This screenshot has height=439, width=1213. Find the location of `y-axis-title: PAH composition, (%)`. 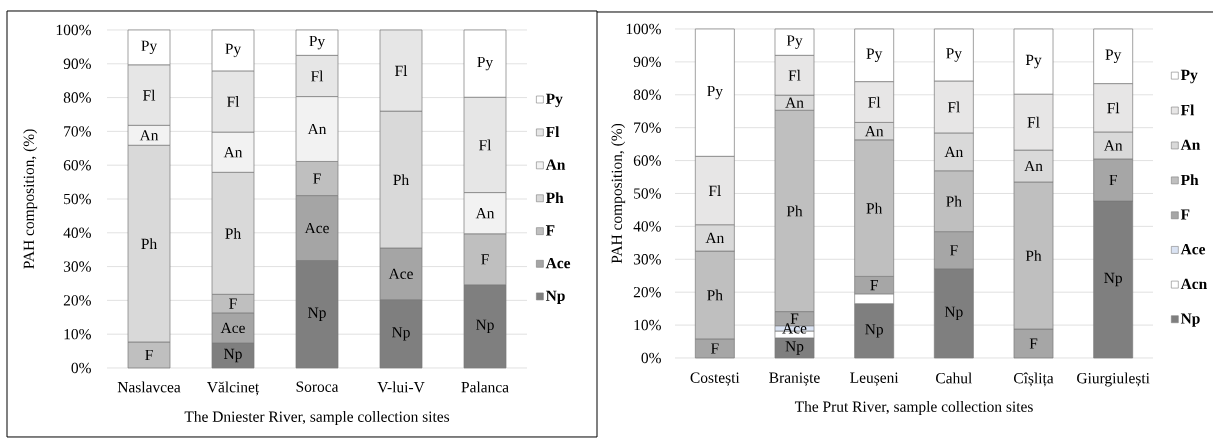

y-axis-title: PAH composition, (%) is located at coordinates (618, 193).